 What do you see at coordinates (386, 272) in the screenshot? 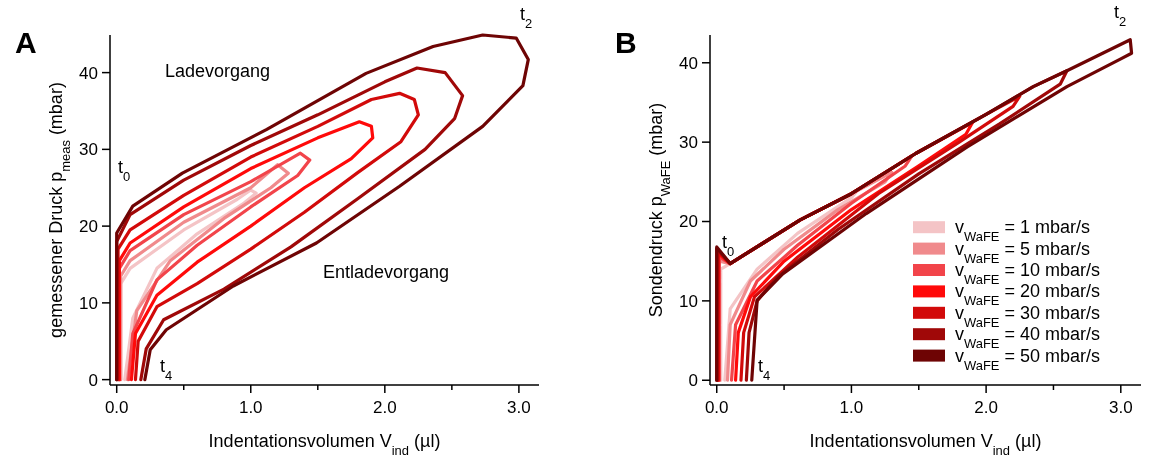
I see `annotation: Entladevorgang` at bounding box center [386, 272].